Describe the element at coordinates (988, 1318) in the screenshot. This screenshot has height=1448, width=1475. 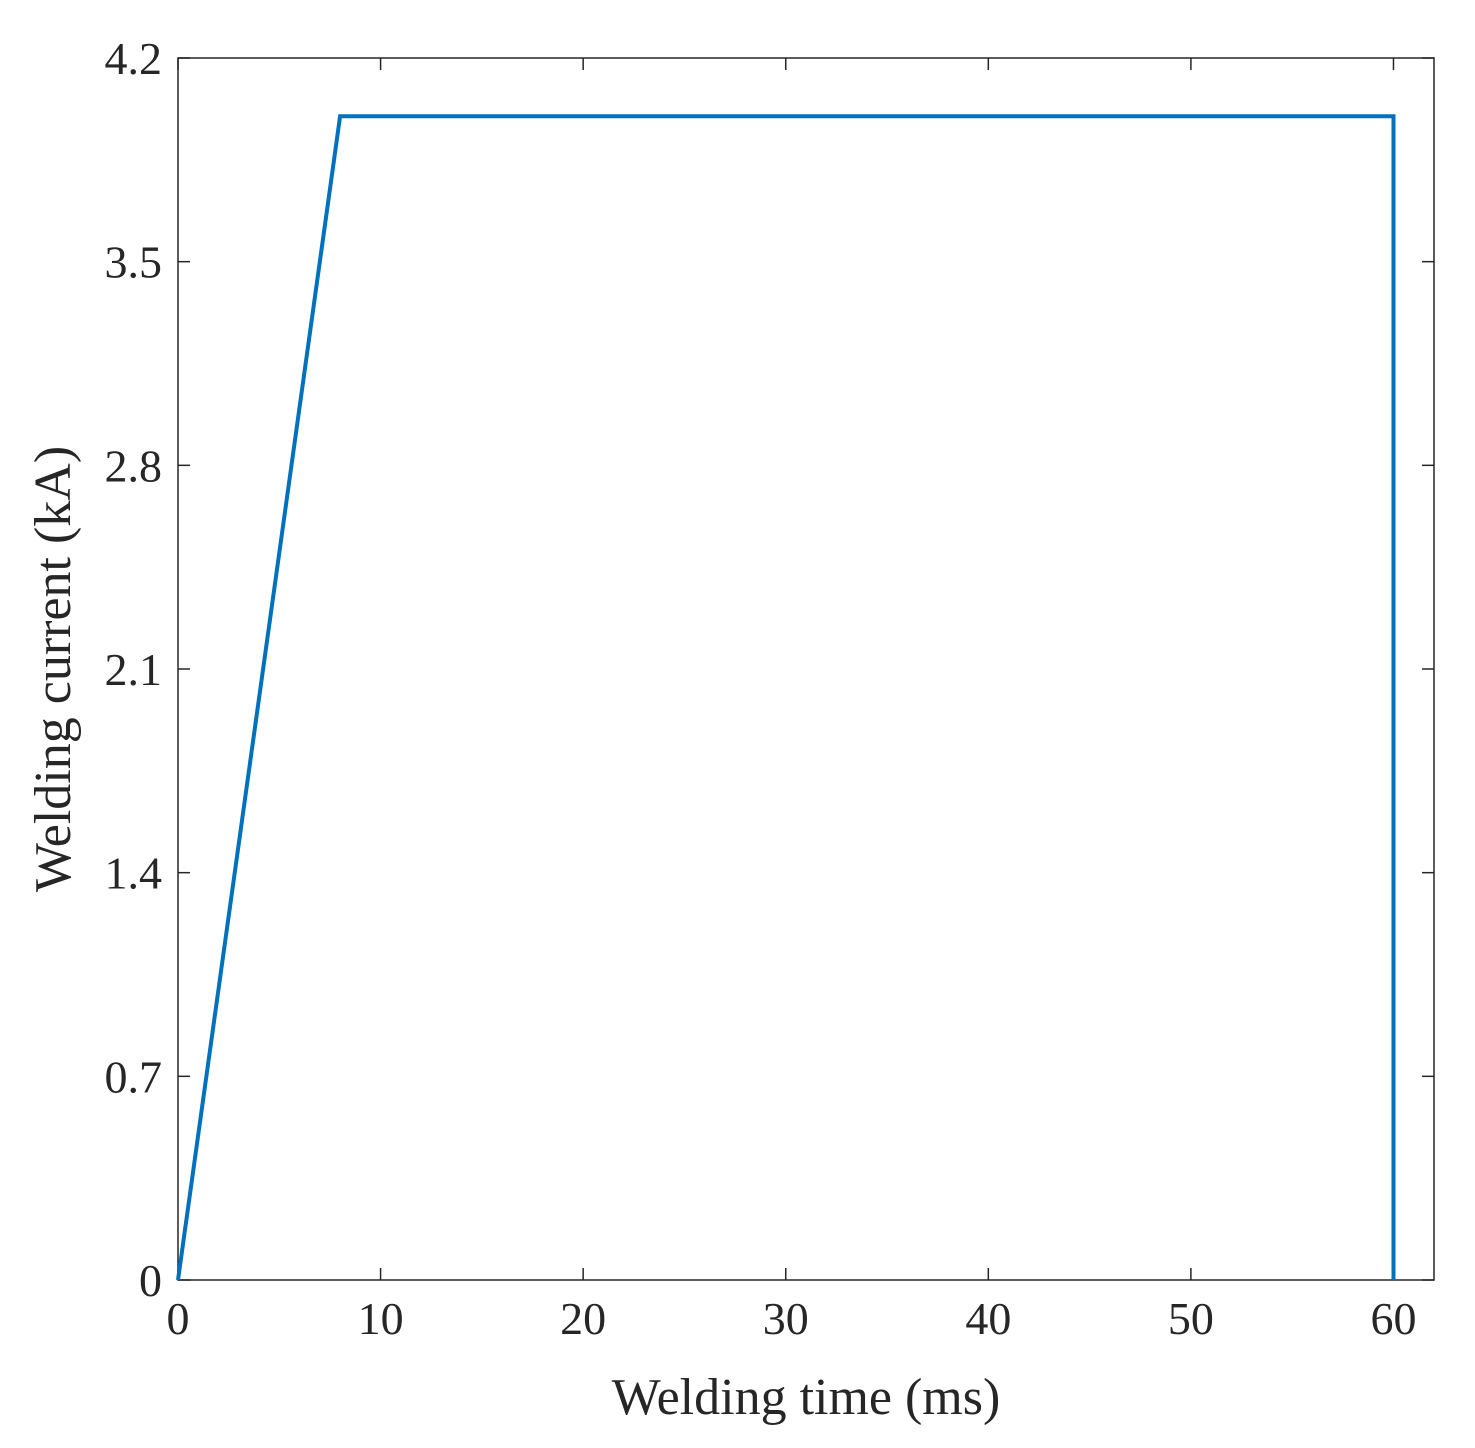
I see `x-tick-label: 40` at that location.